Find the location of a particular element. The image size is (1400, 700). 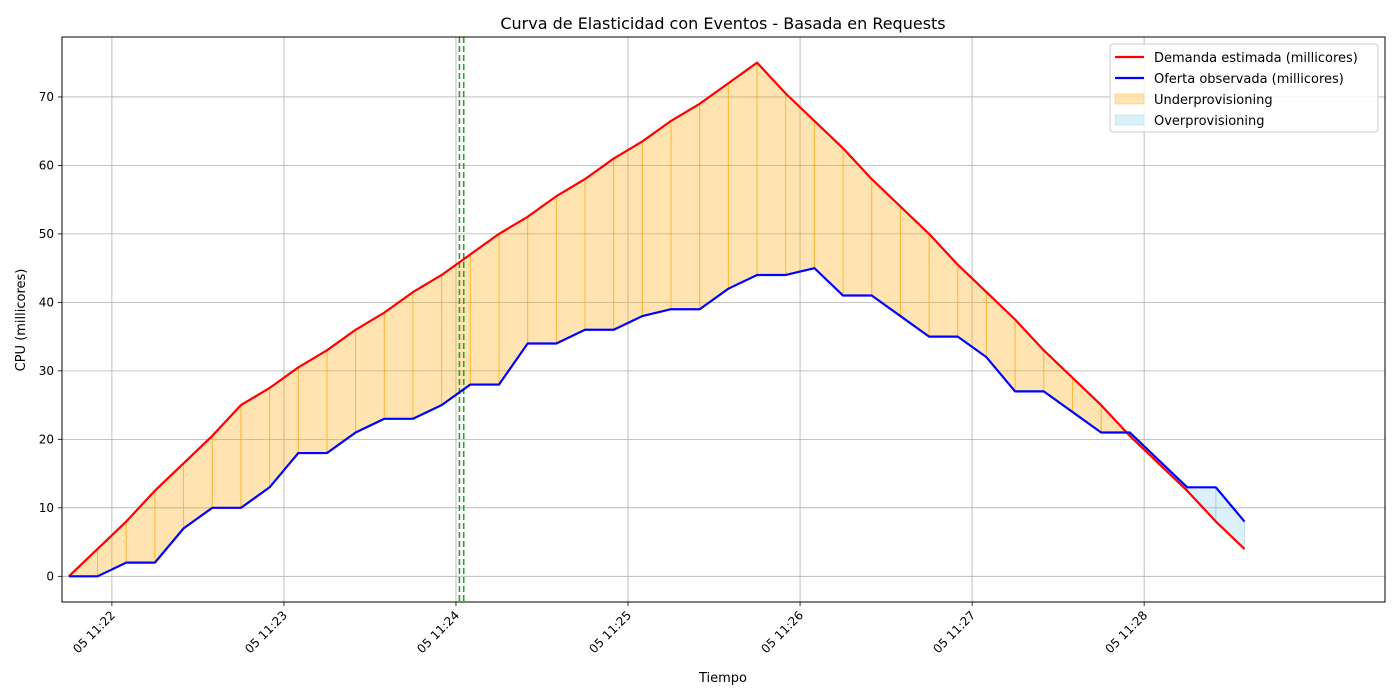

y-tick-label: 60 is located at coordinates (46, 165).